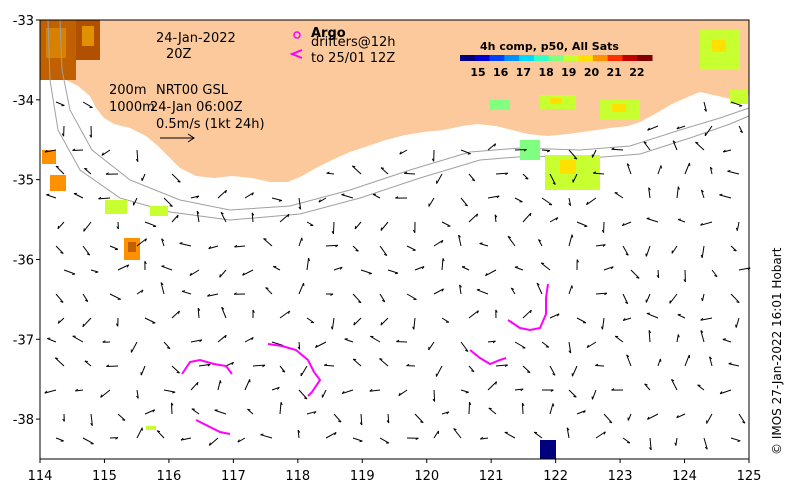 This screenshot has height=492, width=791. Describe the element at coordinates (395, 471) in the screenshot. I see `x-axis: 114 115 116 117 118 119 120 121 122 123 124 125` at that location.